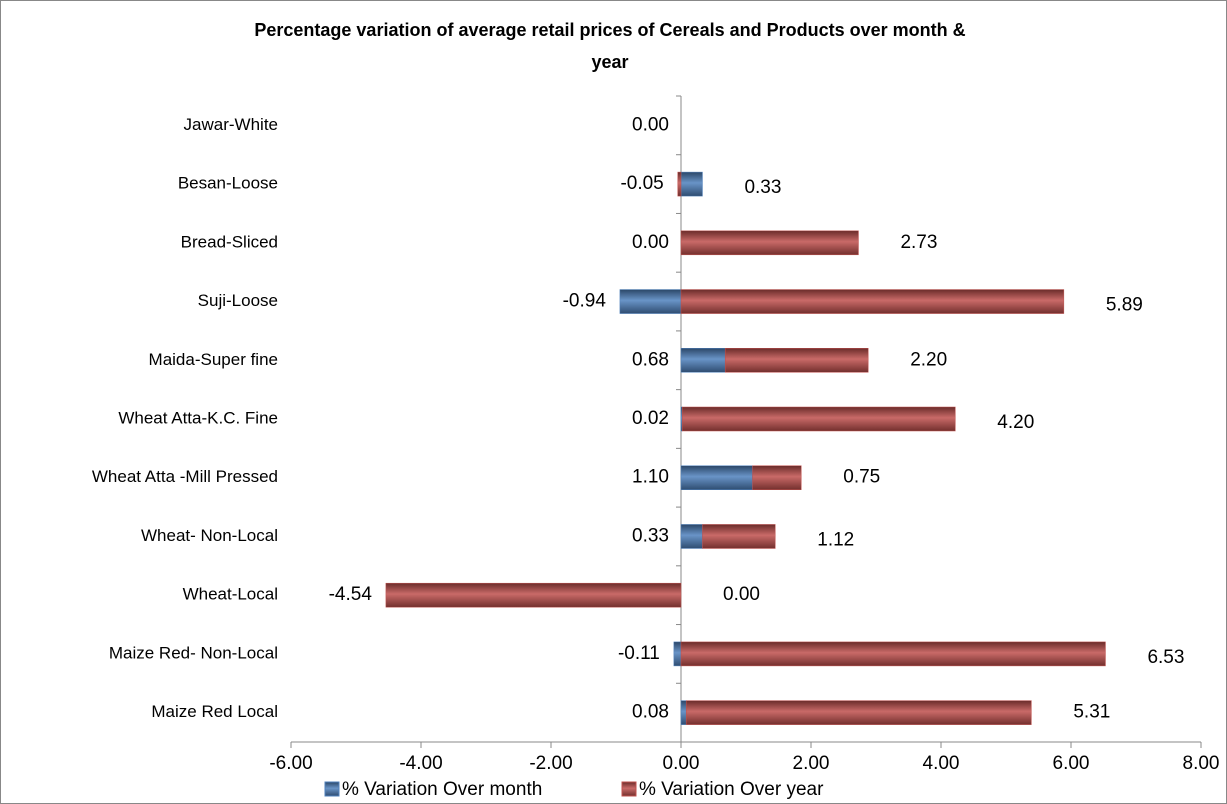 The width and height of the screenshot is (1227, 804). Describe the element at coordinates (650, 418) in the screenshot. I see `data-label: 0.02` at that location.